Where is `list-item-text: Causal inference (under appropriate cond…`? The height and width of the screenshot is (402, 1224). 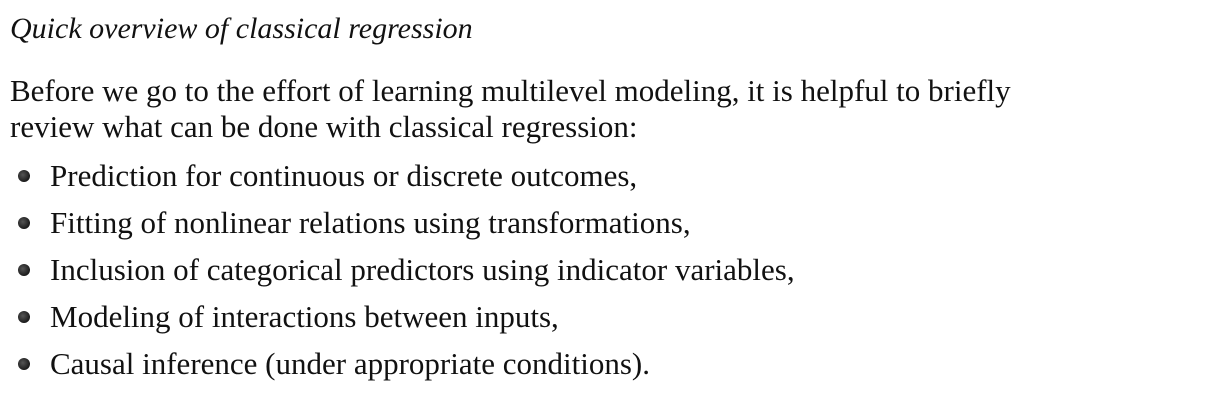
list-item-text: Causal inference (under appropriate cond… is located at coordinates (350, 363).